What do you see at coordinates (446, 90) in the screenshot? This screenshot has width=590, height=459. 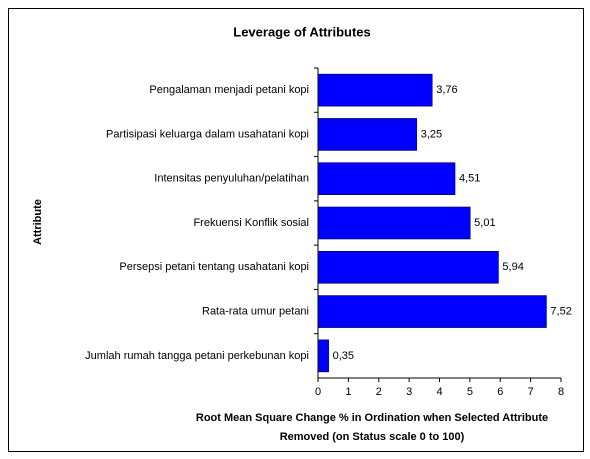 I see `value-label: 3,76` at bounding box center [446, 90].